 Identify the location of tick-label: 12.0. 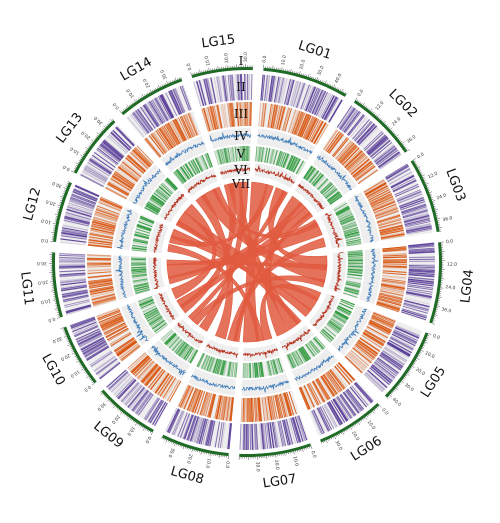
(452, 265).